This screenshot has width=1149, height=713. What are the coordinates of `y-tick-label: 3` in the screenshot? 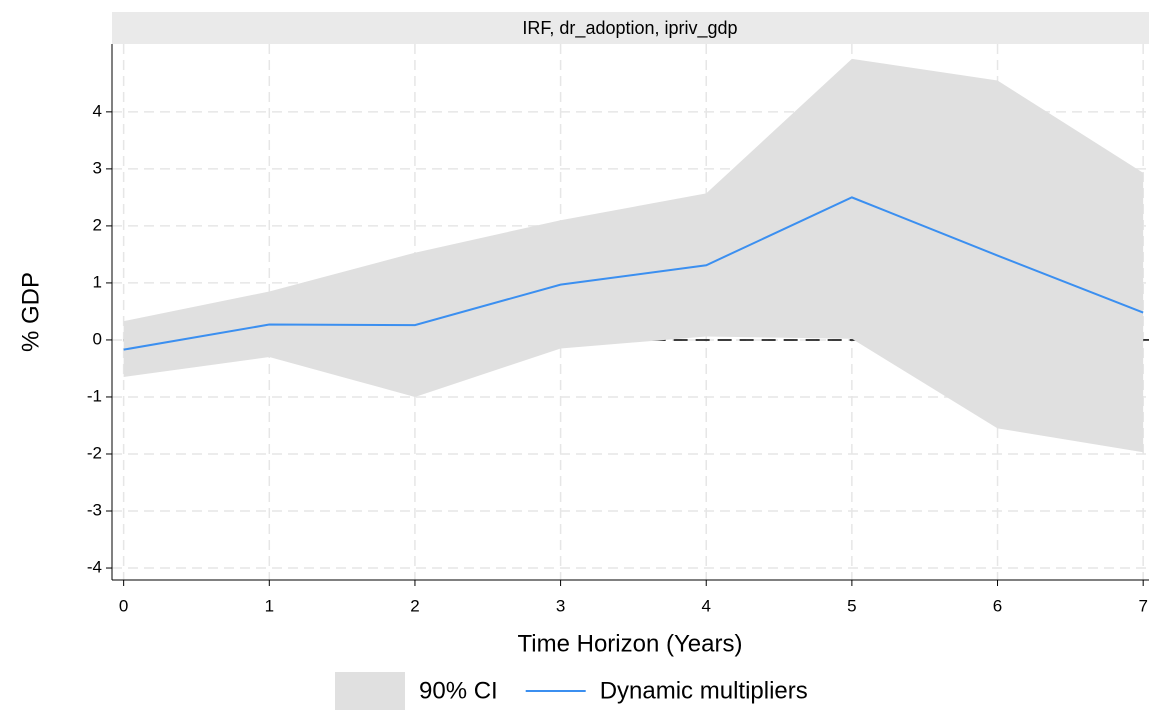 It's located at (97, 167).